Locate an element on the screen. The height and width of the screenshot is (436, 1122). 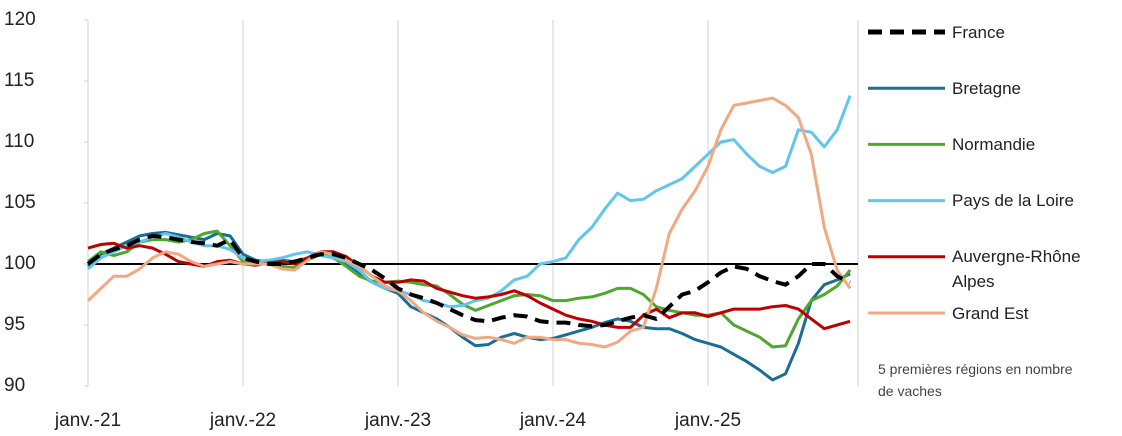
x-tick-label: janv.-23 is located at coordinates (397, 420).